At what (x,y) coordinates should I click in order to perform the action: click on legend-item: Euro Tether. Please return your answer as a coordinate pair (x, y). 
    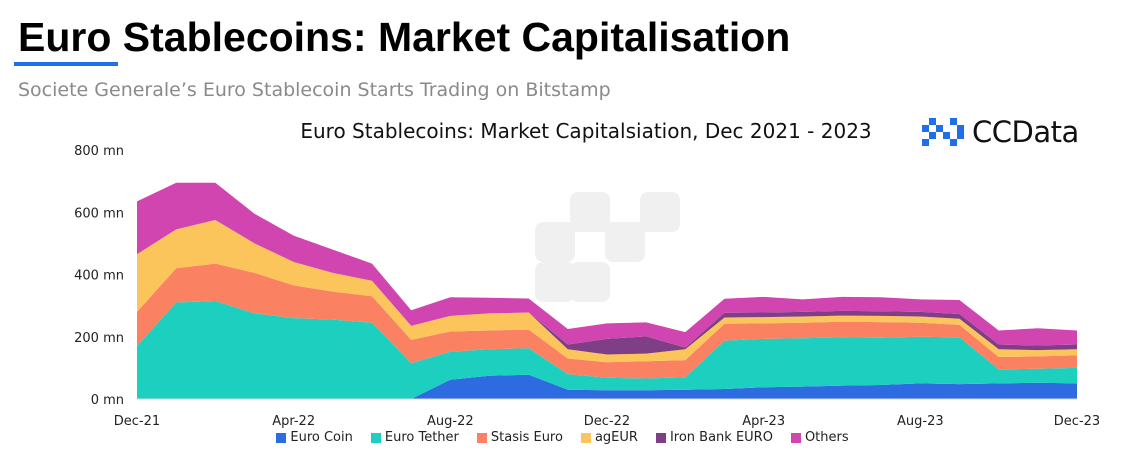
    Looking at the image, I should click on (414, 437).